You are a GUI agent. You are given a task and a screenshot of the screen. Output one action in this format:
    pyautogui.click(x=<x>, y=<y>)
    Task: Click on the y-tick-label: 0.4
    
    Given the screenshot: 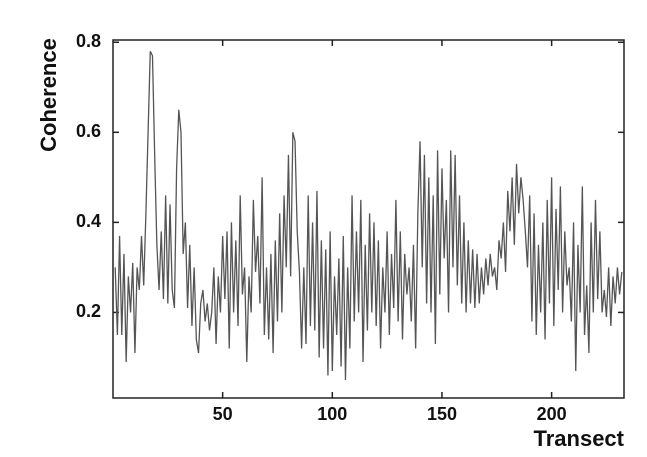 What is the action you would take?
    pyautogui.click(x=88, y=221)
    